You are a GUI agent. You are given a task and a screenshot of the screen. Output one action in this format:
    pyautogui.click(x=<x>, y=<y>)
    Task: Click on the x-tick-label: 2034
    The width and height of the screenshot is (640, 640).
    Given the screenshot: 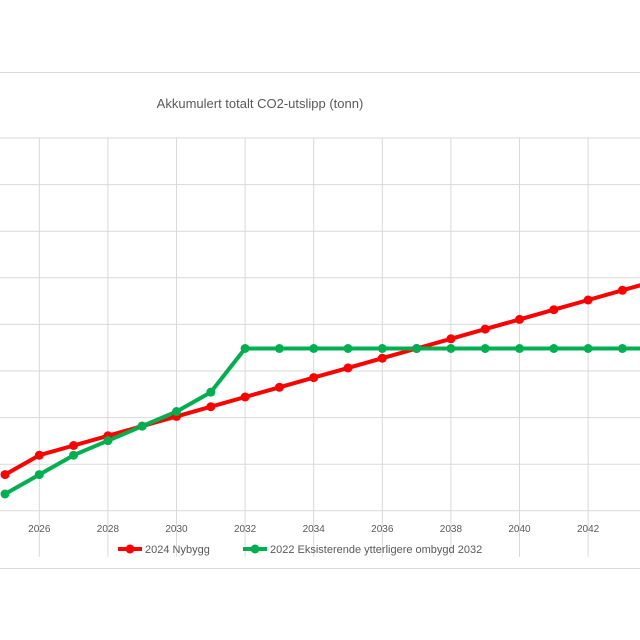 What is the action you would take?
    pyautogui.click(x=314, y=529)
    